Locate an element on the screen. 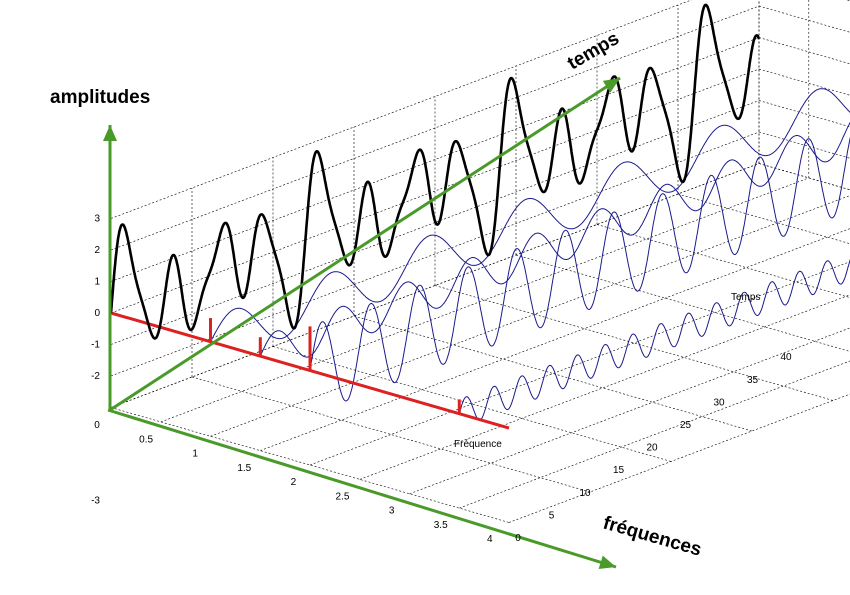 This screenshot has height=595, width=850. frequency-tick: 0.5 is located at coordinates (146, 439).